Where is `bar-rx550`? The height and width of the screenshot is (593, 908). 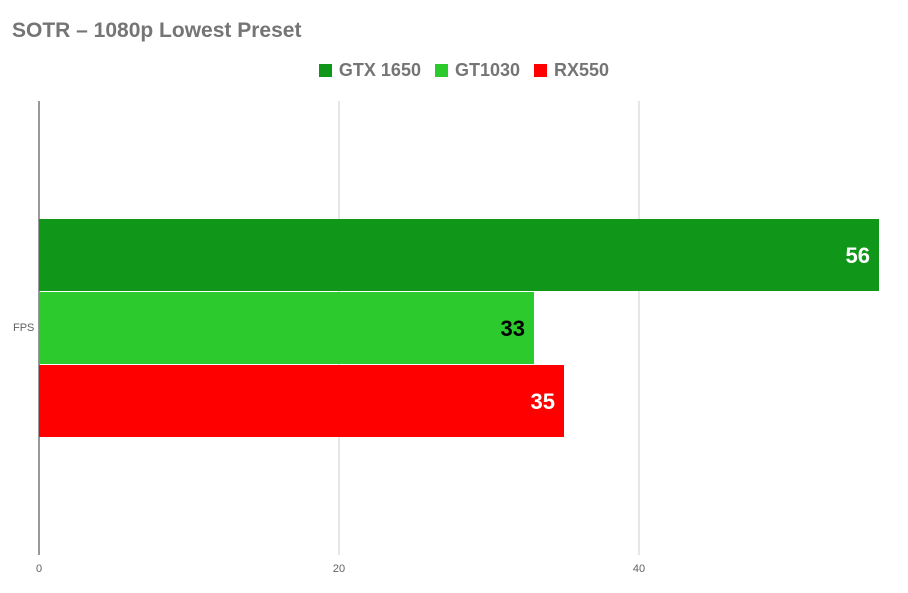
bar-rx550 is located at coordinates (301, 401).